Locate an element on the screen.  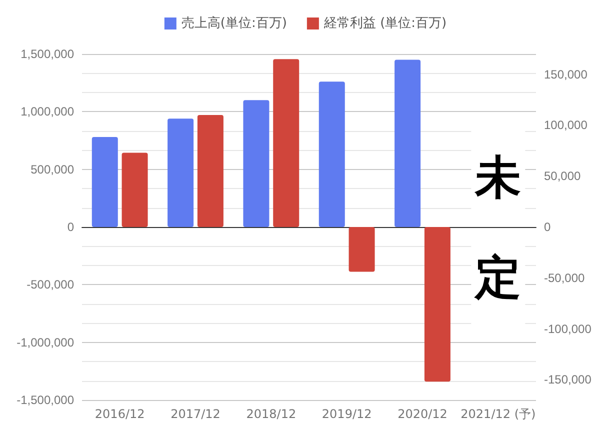
y2-tick-label: 150,000 is located at coordinates (566, 74).